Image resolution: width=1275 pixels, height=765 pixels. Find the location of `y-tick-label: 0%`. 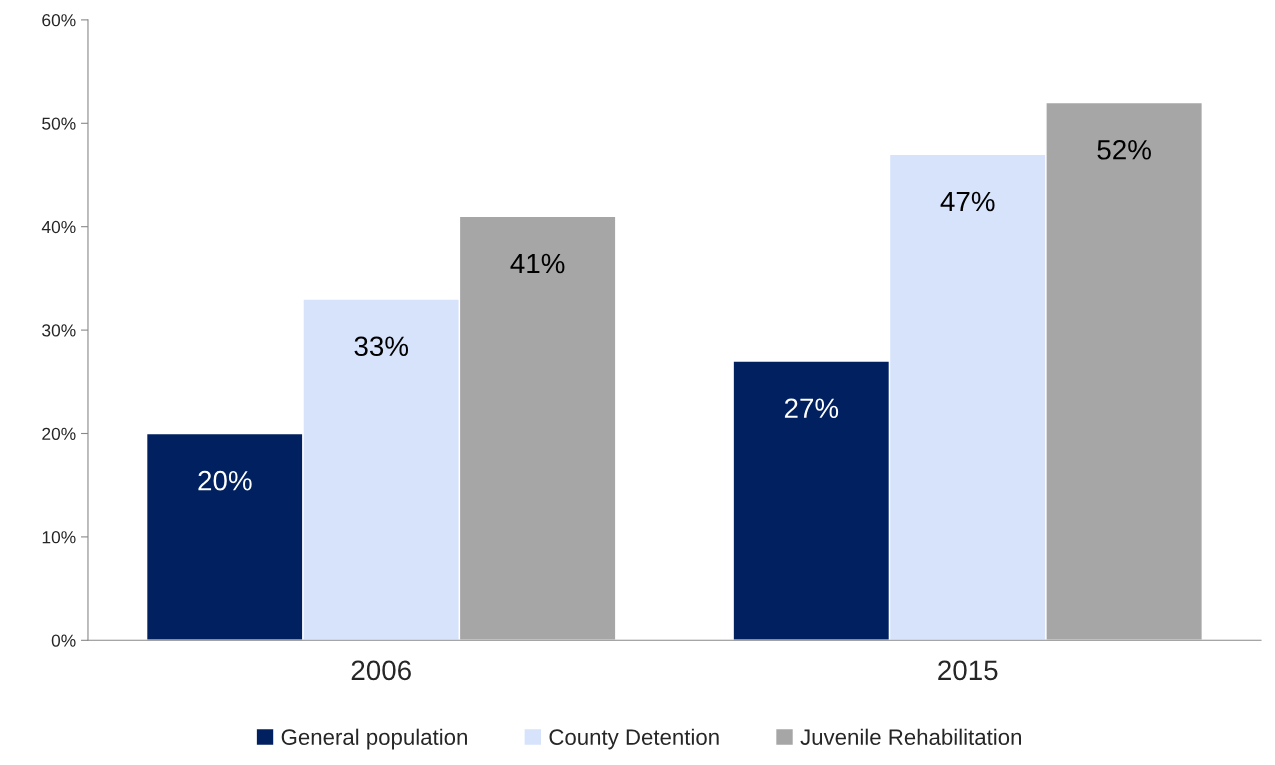

y-tick-label: 0% is located at coordinates (63, 640).